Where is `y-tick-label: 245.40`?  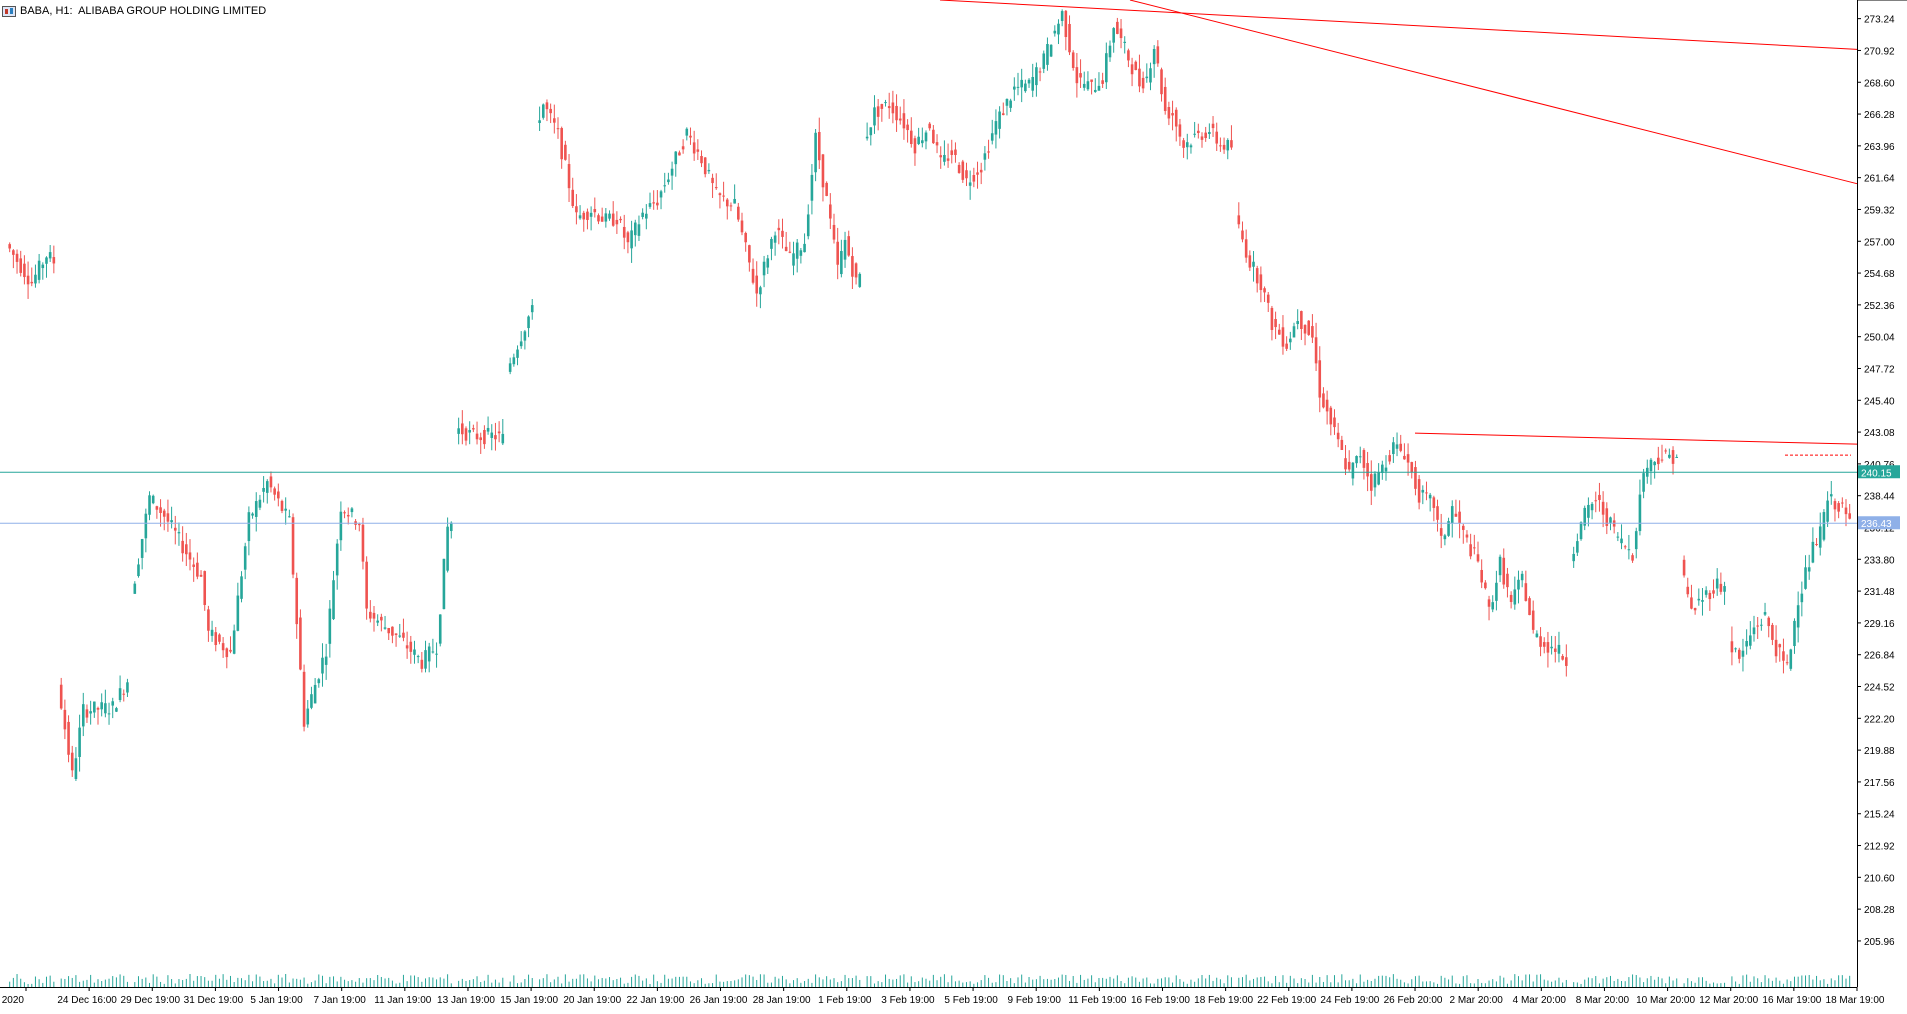 y-tick-label: 245.40 is located at coordinates (1879, 401).